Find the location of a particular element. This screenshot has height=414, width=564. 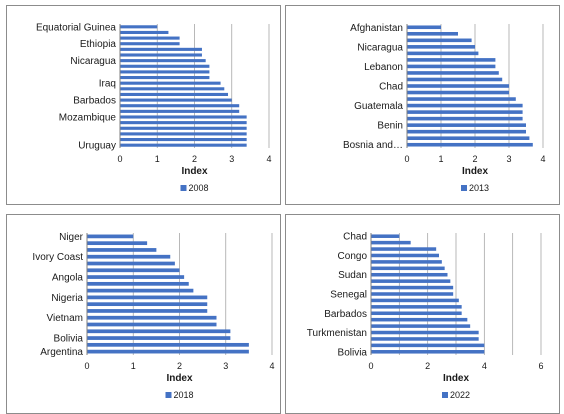

category-label: Bolivia is located at coordinates (353, 352).